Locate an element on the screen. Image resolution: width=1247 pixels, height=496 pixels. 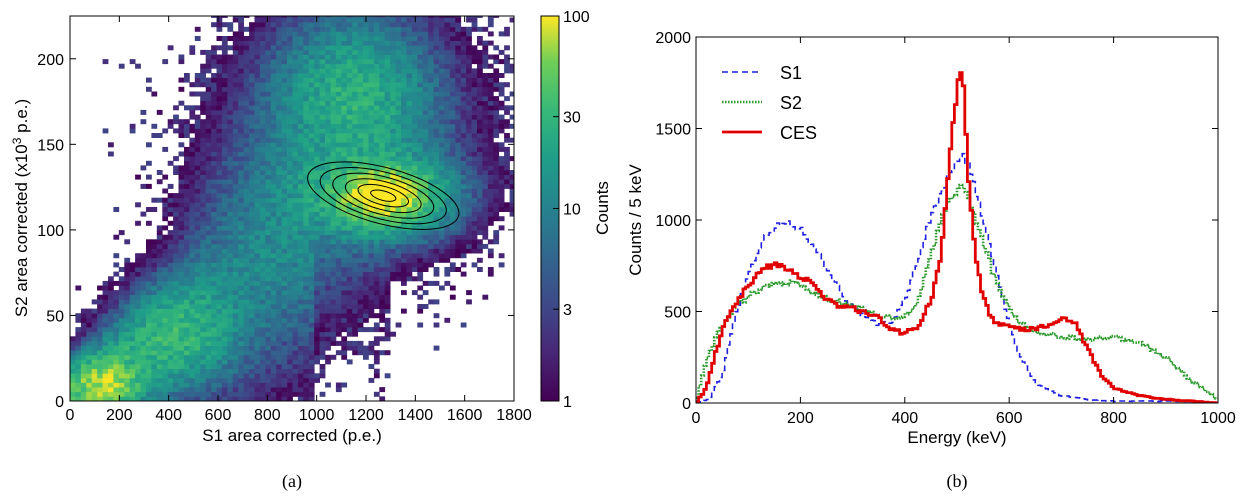
x-tick-label: 400 is located at coordinates (904, 418).